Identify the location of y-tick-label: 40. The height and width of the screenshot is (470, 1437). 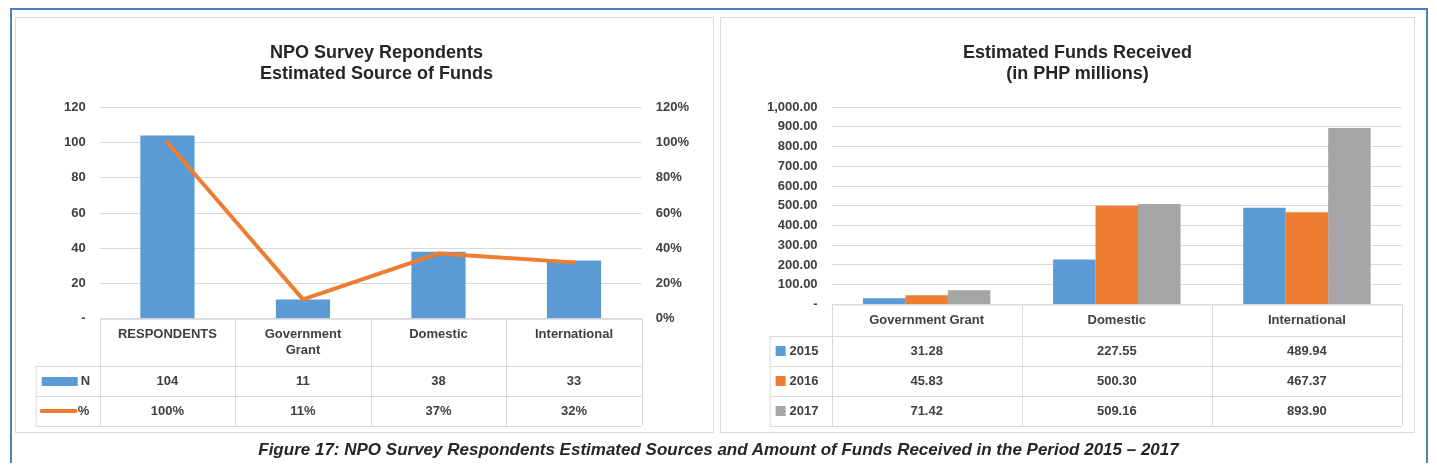
(78, 247).